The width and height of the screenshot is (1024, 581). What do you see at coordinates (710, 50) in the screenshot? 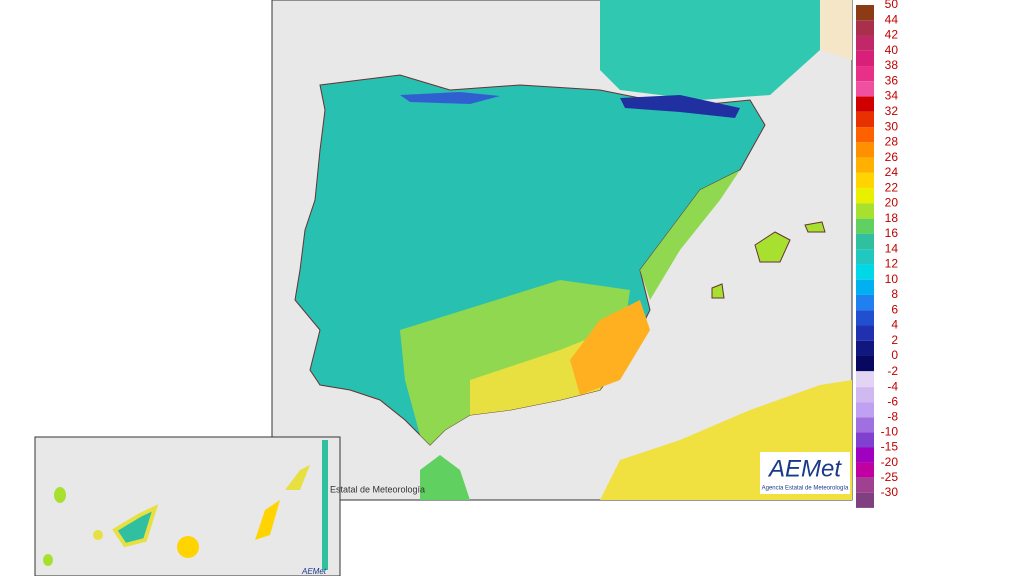
I see `france` at bounding box center [710, 50].